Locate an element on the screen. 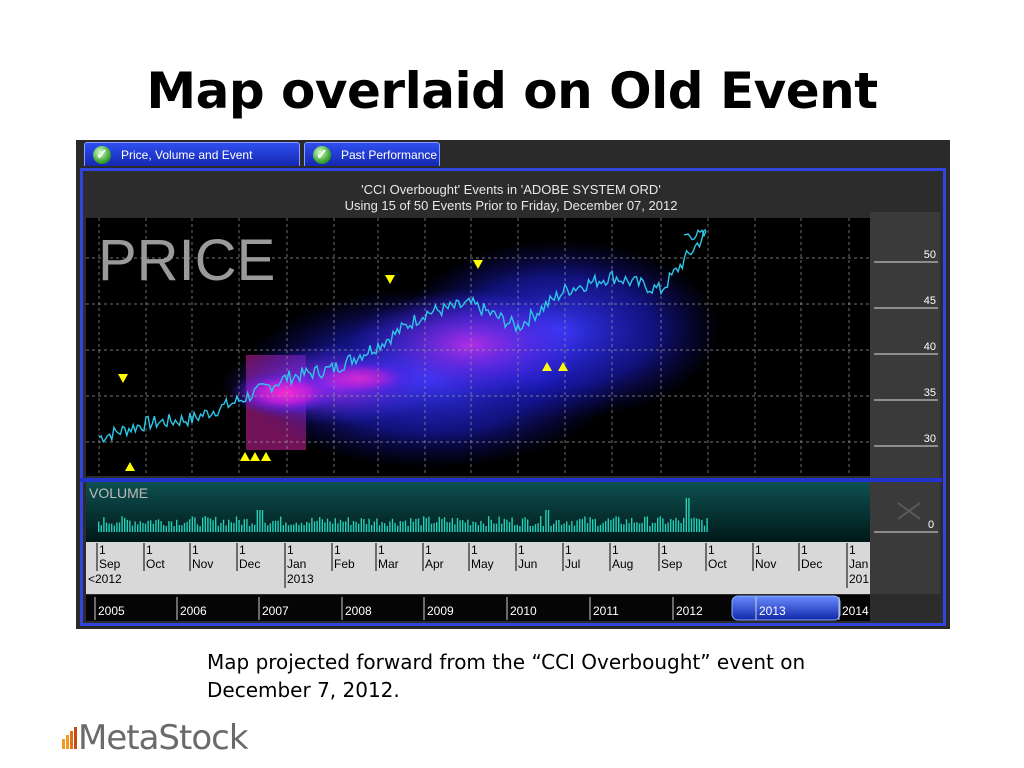  tab-past-performance: Past Performance is located at coordinates (372, 154).